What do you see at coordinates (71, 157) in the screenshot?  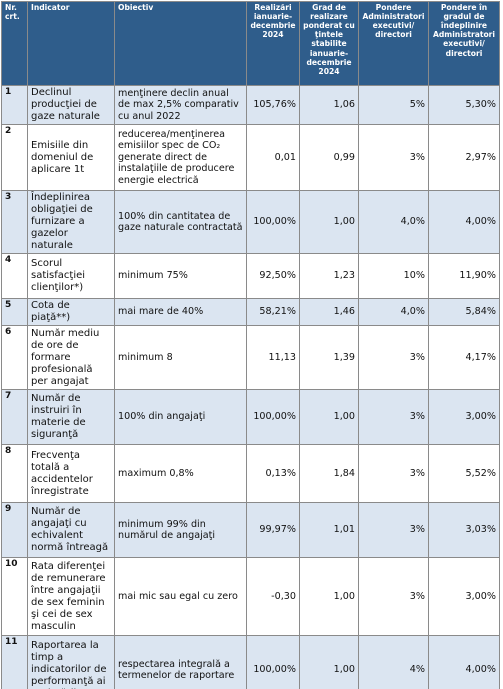 I see `indicator: Emisiile din domeniul de aplicare 1t` at bounding box center [71, 157].